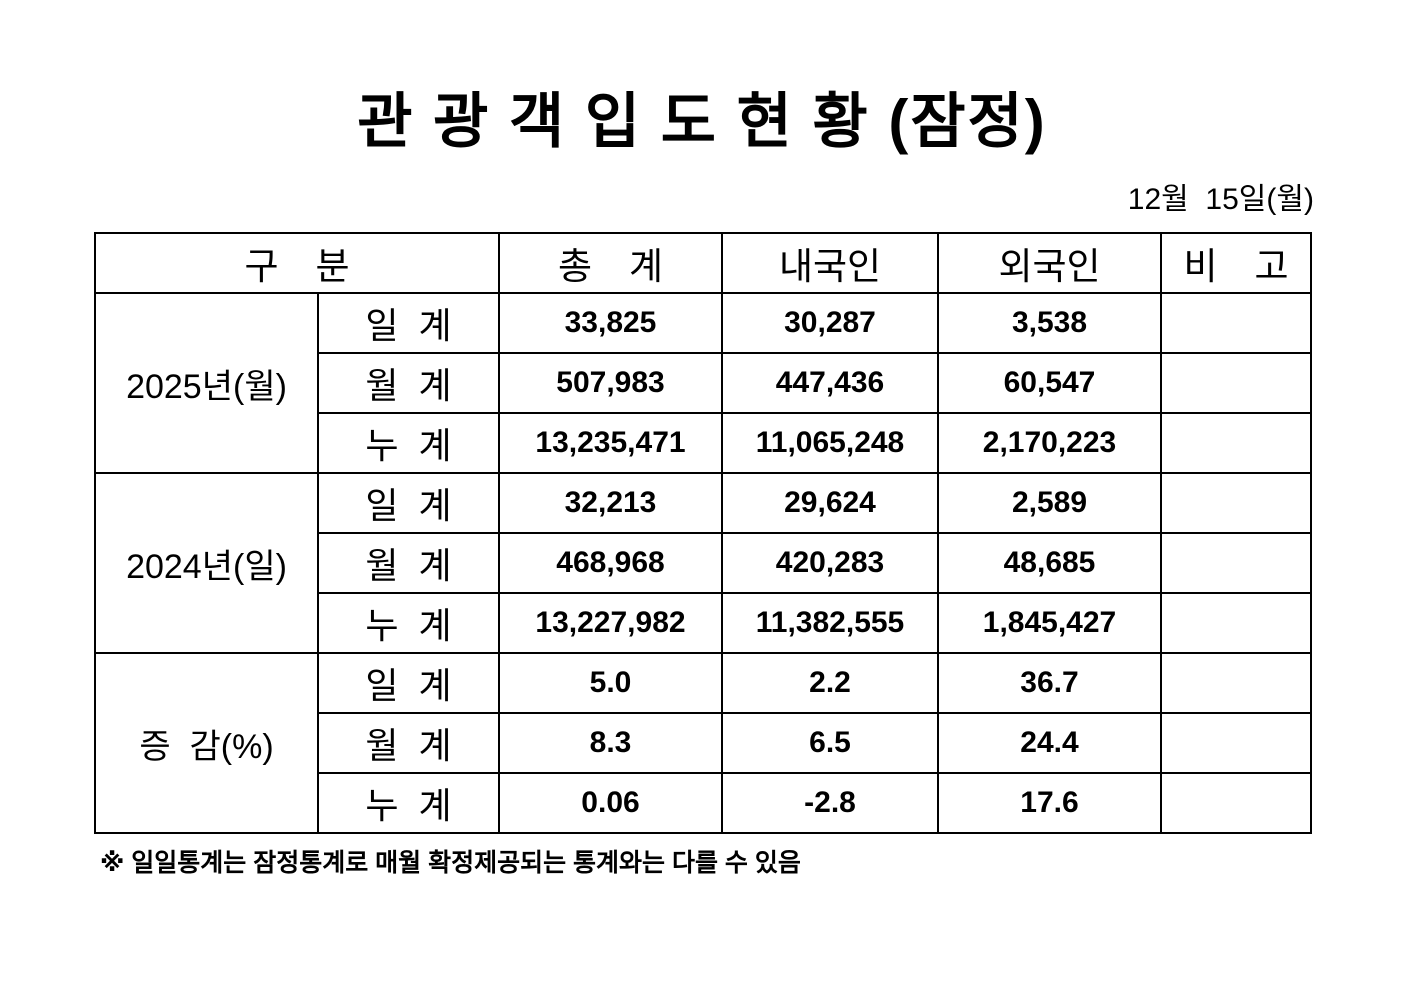  What do you see at coordinates (830, 503) in the screenshot?
I see `cell-domestic: 29,624` at bounding box center [830, 503].